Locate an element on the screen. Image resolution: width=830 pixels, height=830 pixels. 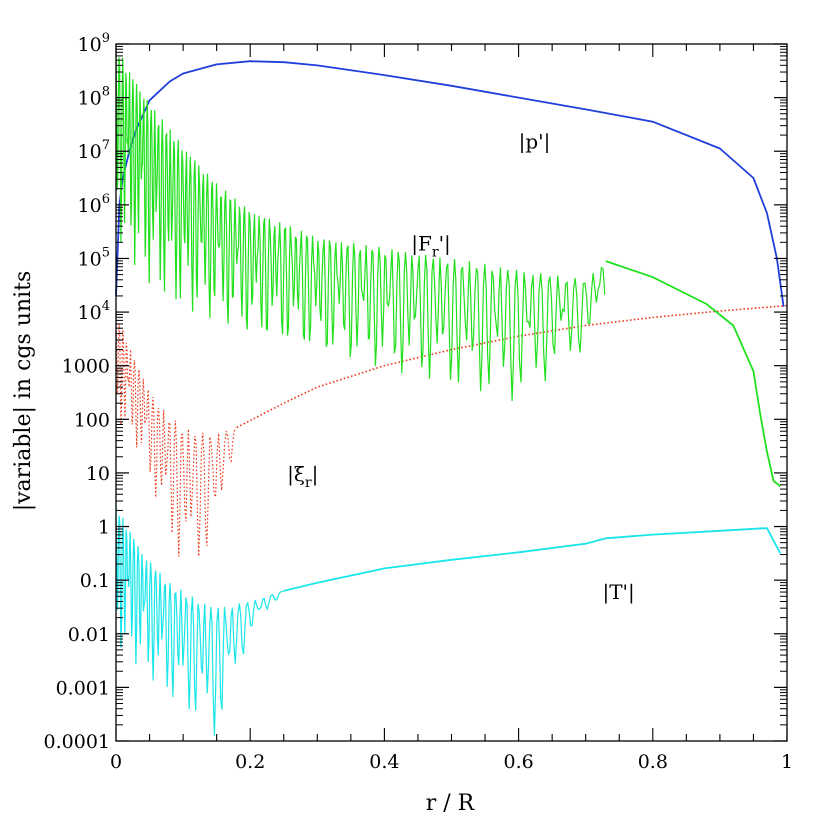
annotation-2: |ξr| is located at coordinates (302, 476).